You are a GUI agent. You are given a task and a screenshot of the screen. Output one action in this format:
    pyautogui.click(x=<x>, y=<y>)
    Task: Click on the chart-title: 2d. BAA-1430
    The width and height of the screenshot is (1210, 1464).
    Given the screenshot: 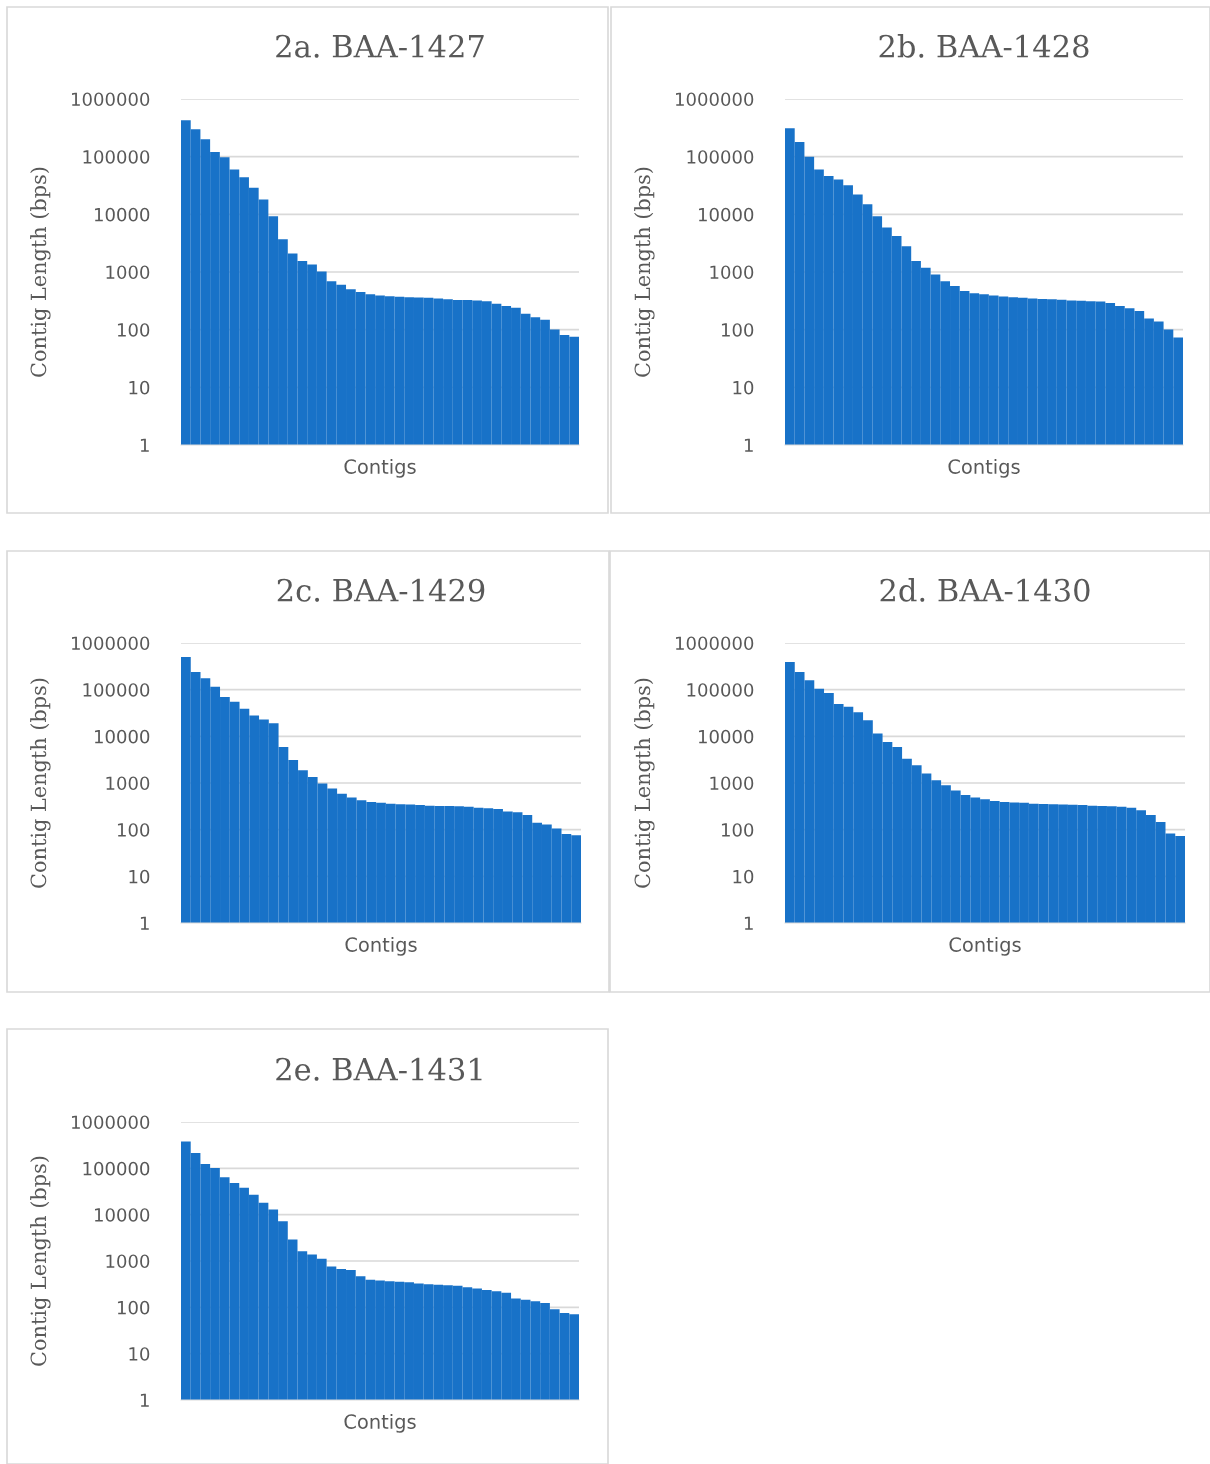 What is the action you would take?
    pyautogui.click(x=985, y=590)
    